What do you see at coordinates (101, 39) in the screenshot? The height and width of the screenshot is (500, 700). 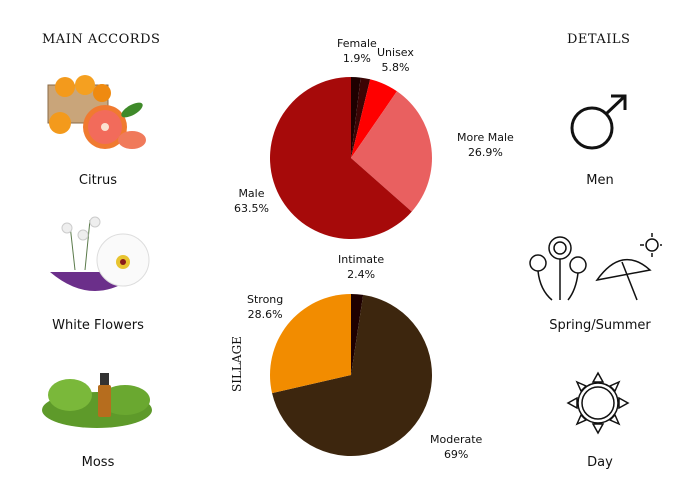 I see `main-accords-heading: MAIN ACCORDS` at bounding box center [101, 39].